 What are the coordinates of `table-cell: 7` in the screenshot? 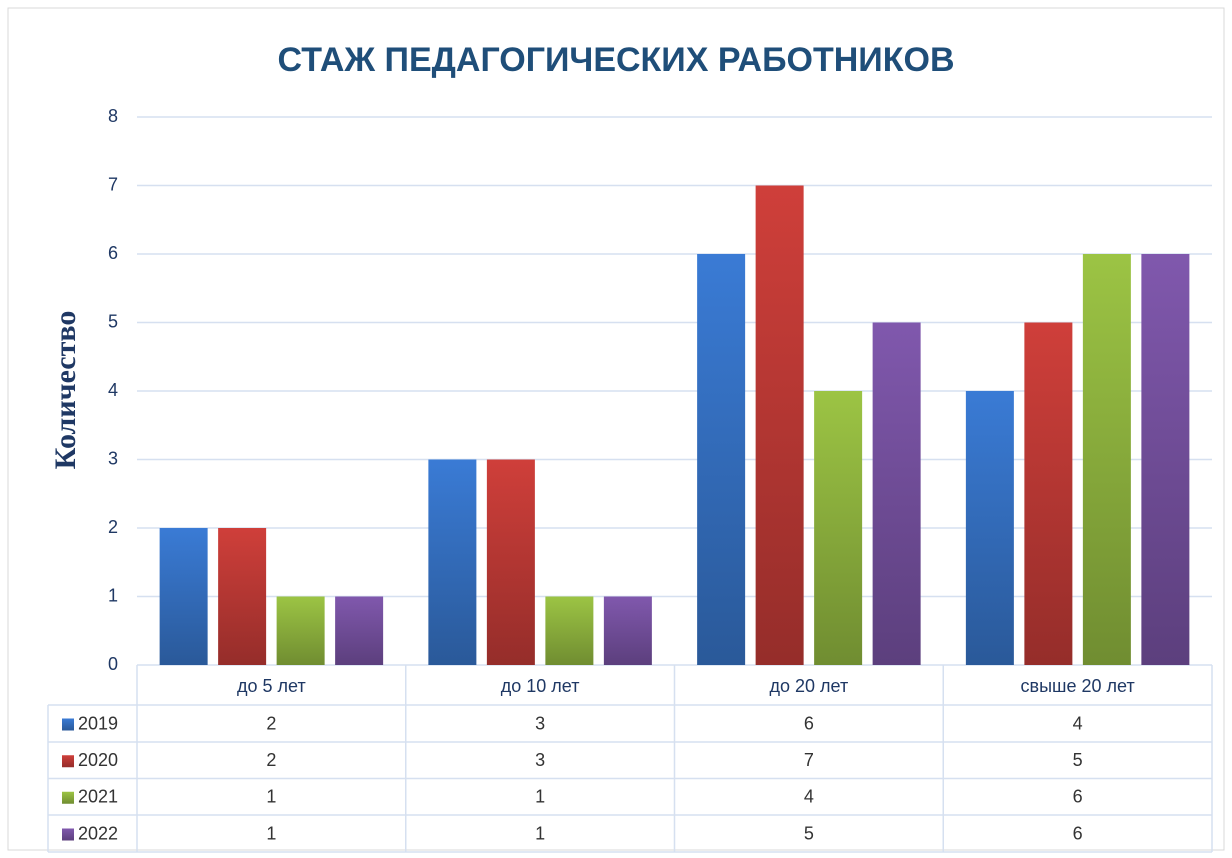 It's located at (809, 760).